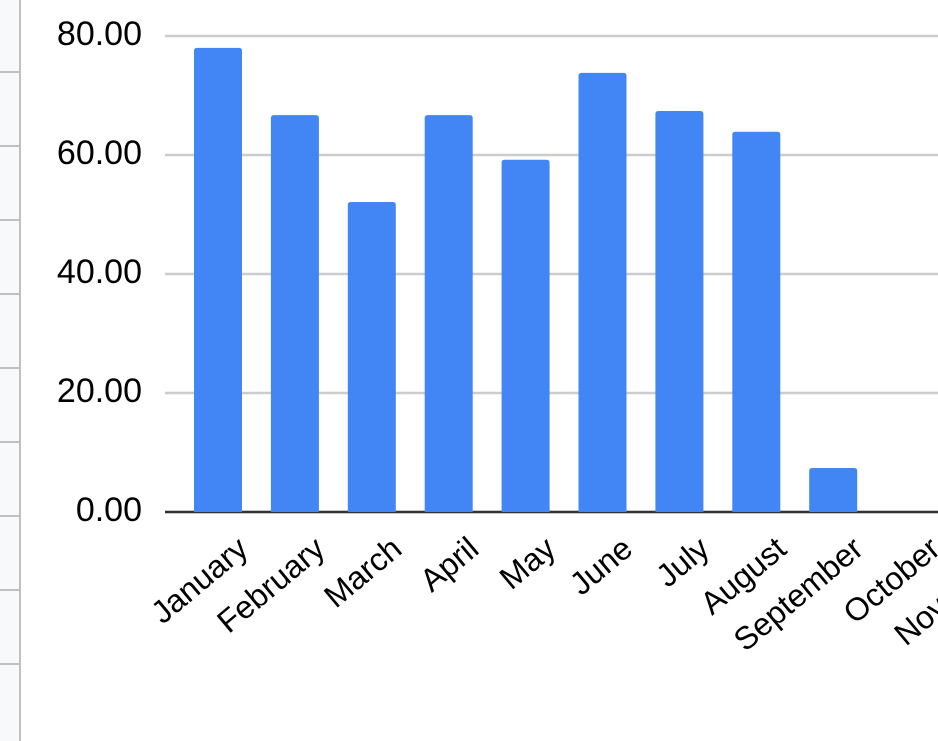 The image size is (938, 741). I want to click on y-tick-label: 0.00, so click(109, 510).